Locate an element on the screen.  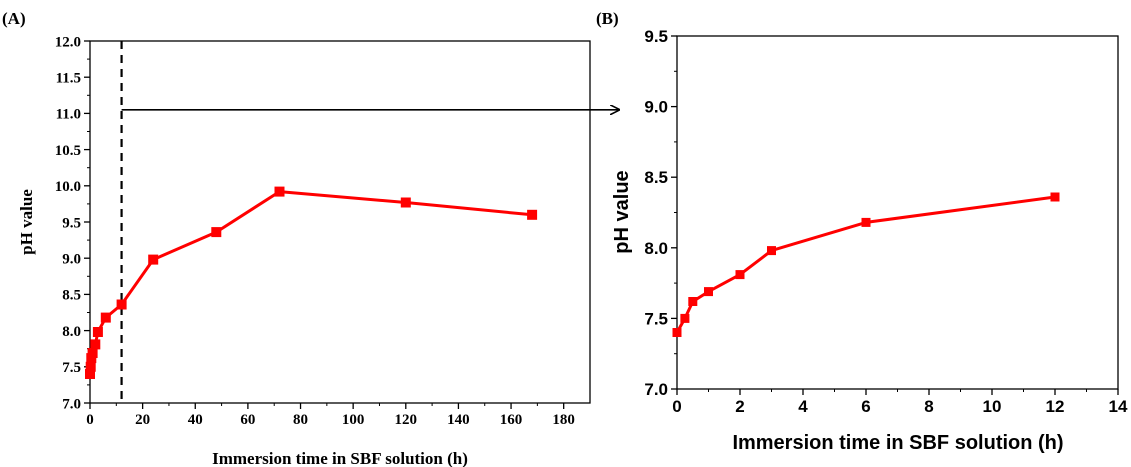
y-tick-label: 12.0 is located at coordinates (68, 42).